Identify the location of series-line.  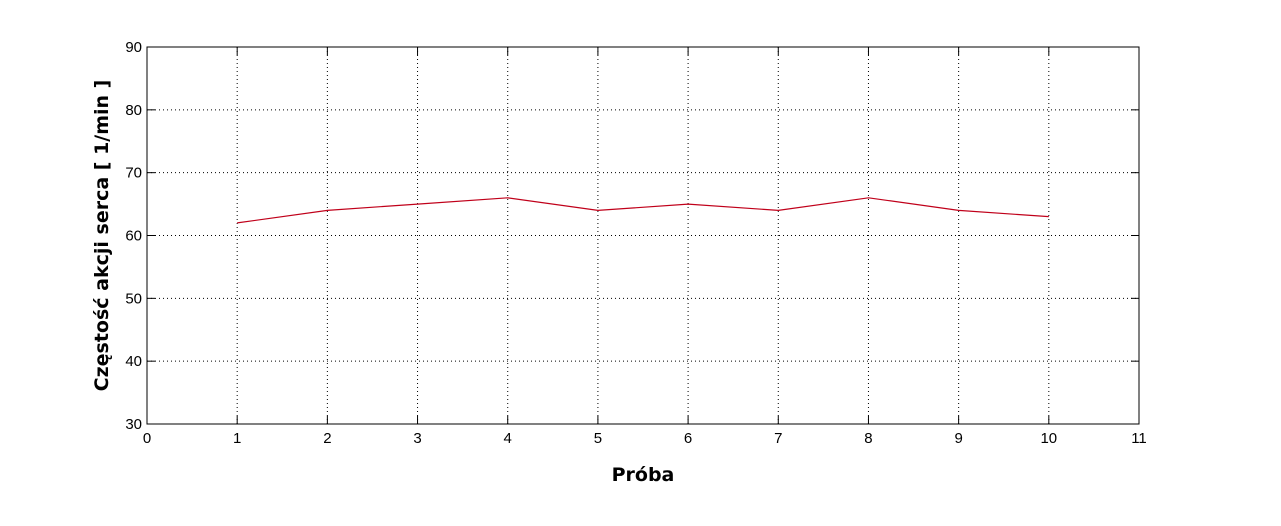
(643, 210).